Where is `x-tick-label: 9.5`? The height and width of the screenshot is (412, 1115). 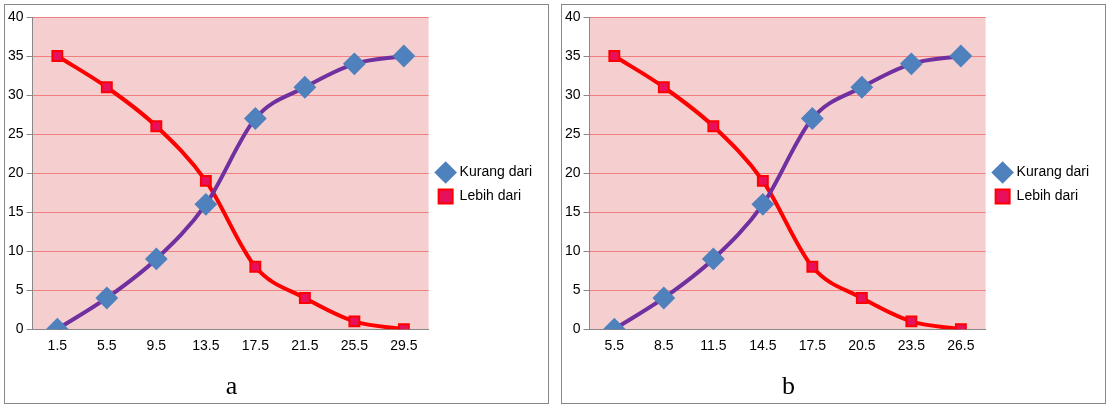 x-tick-label: 9.5 is located at coordinates (156, 345).